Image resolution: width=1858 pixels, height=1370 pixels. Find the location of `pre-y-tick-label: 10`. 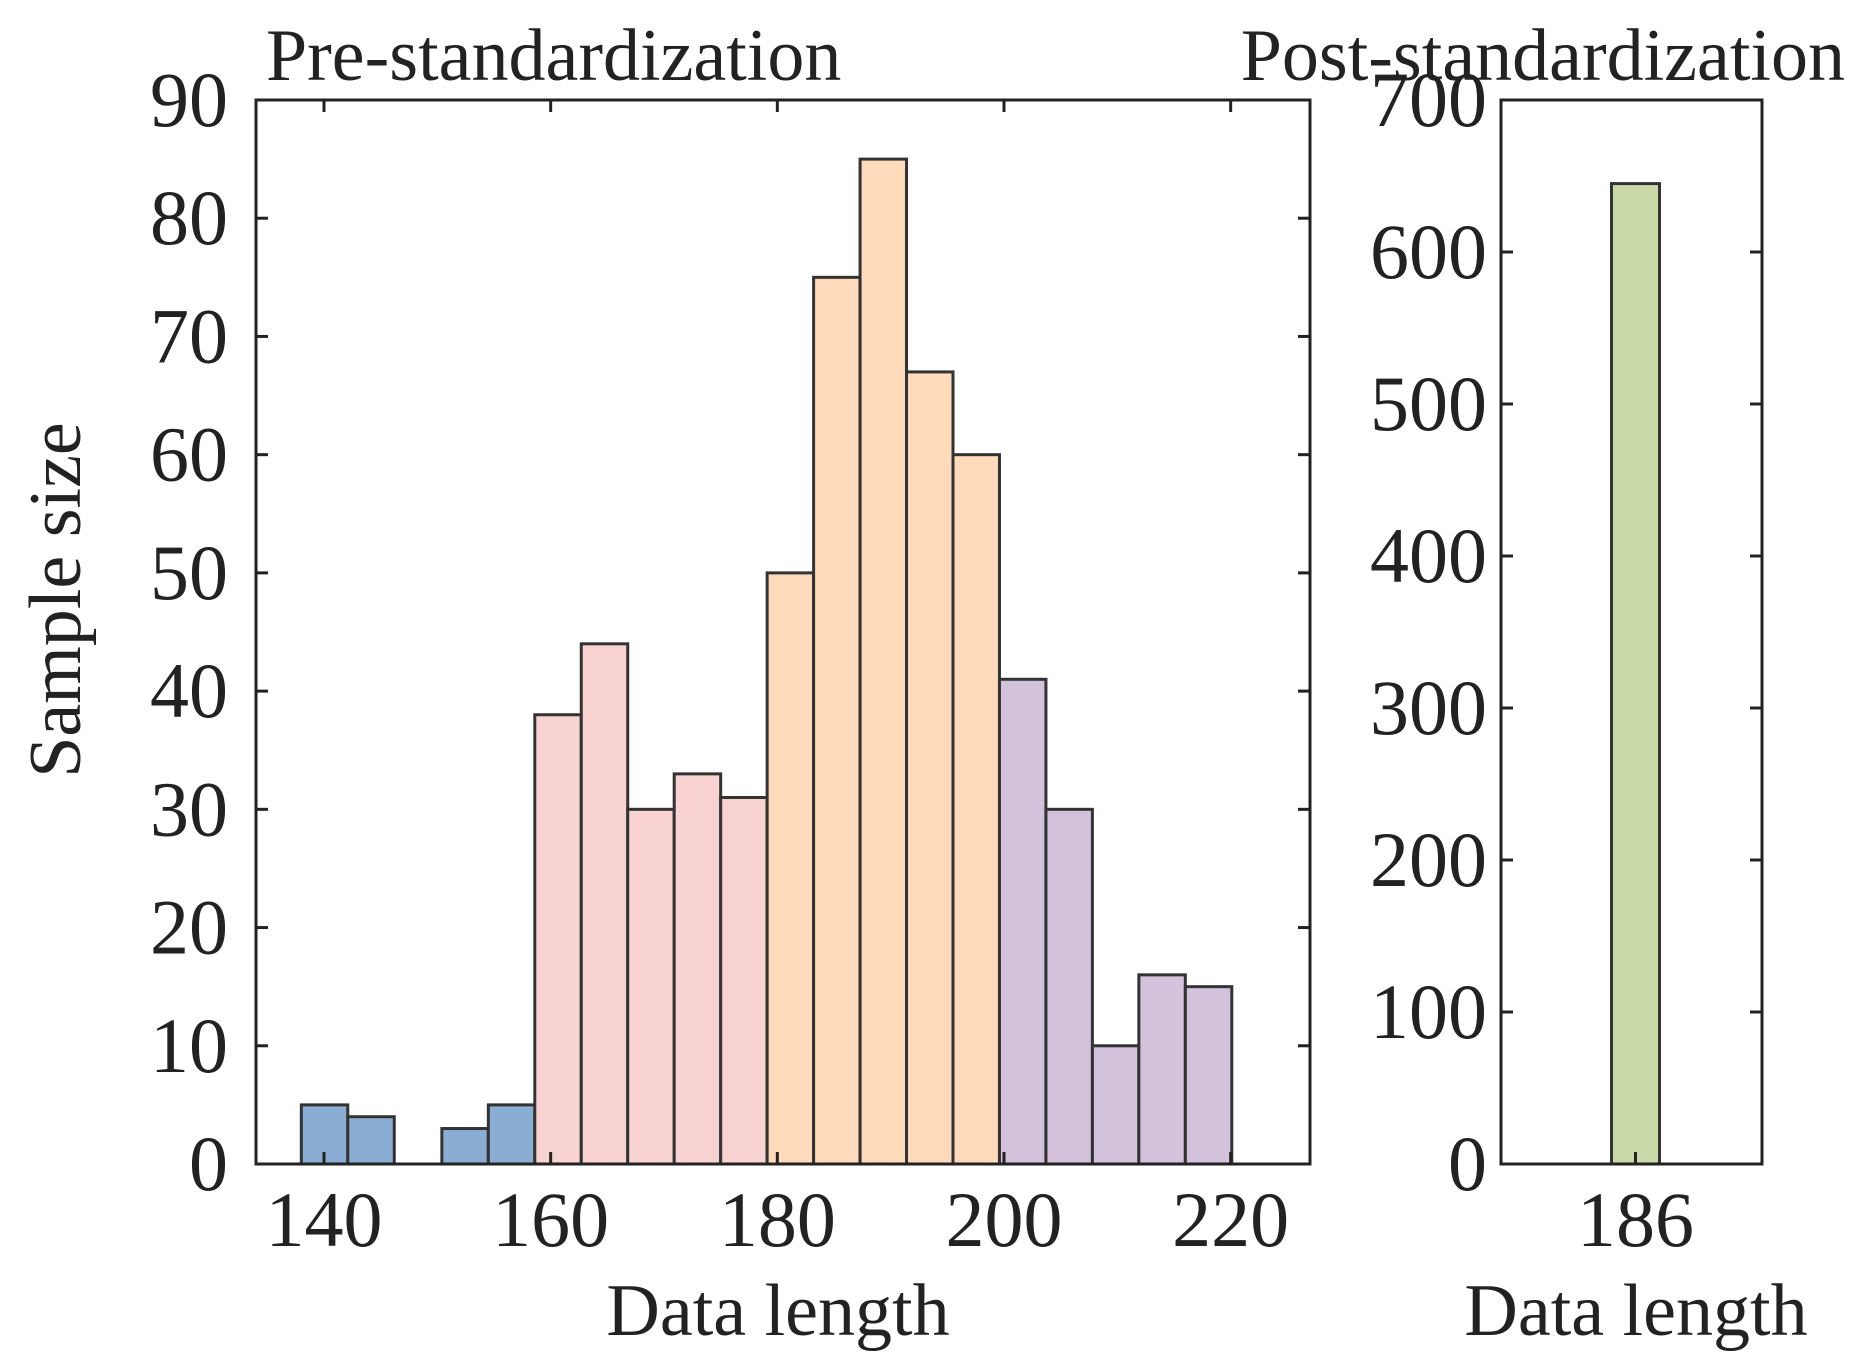

pre-y-tick-label: 10 is located at coordinates (189, 1045).